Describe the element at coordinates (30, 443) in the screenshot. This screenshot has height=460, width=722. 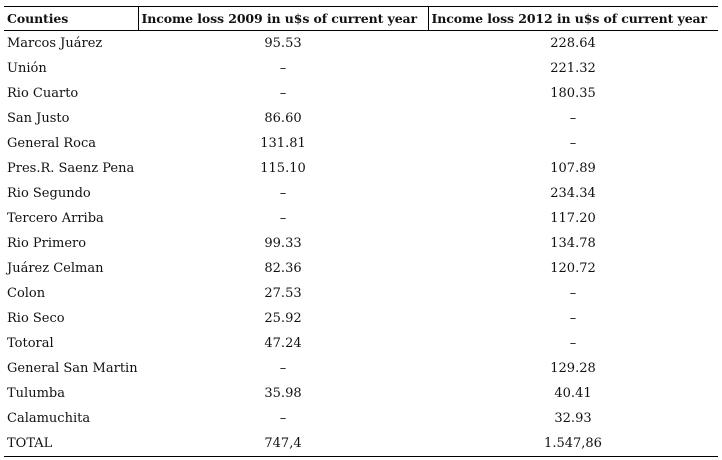
I see `county-cell: TOTAL` at that location.